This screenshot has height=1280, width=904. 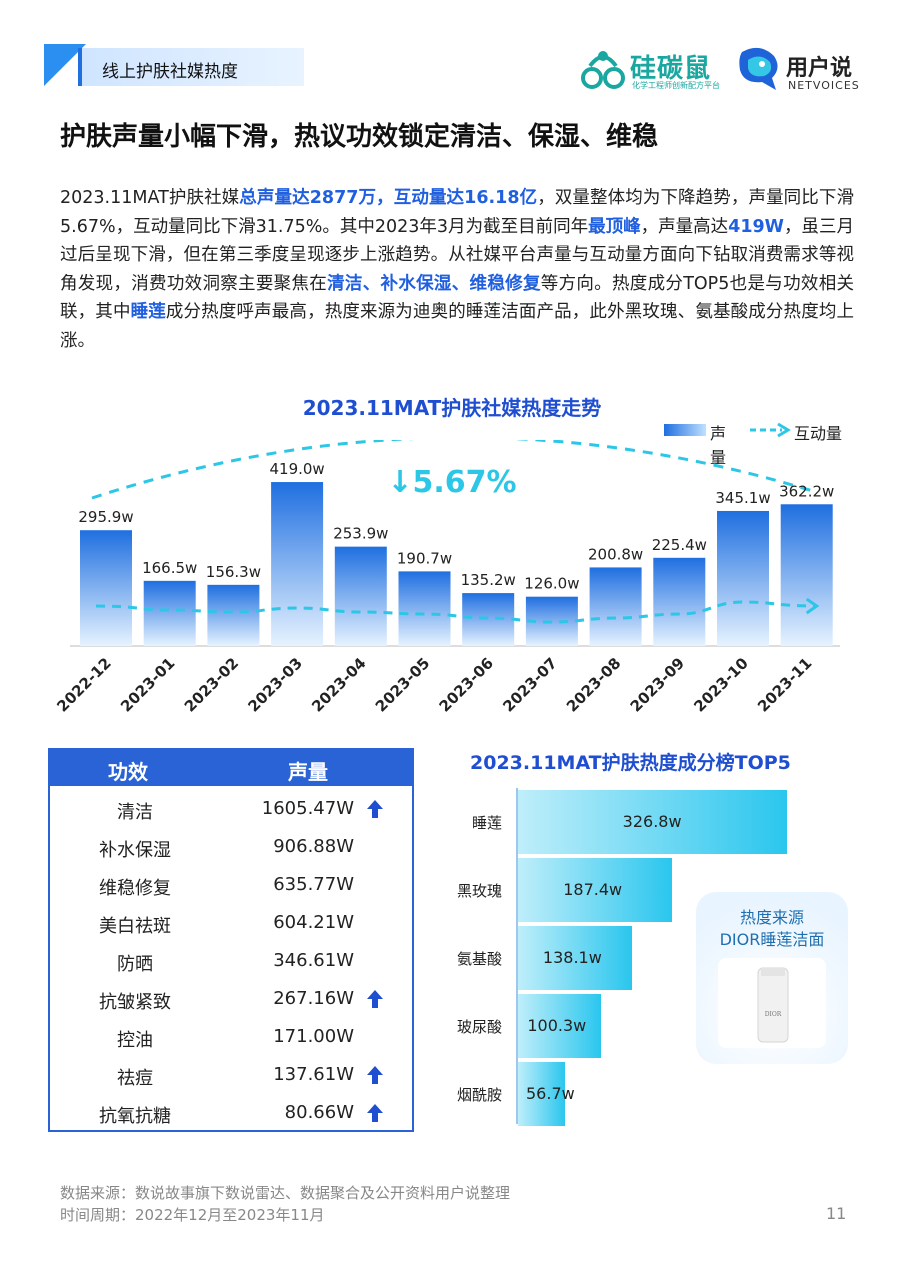 I want to click on ingredient-label: 烟酰胺, so click(x=479, y=1095).